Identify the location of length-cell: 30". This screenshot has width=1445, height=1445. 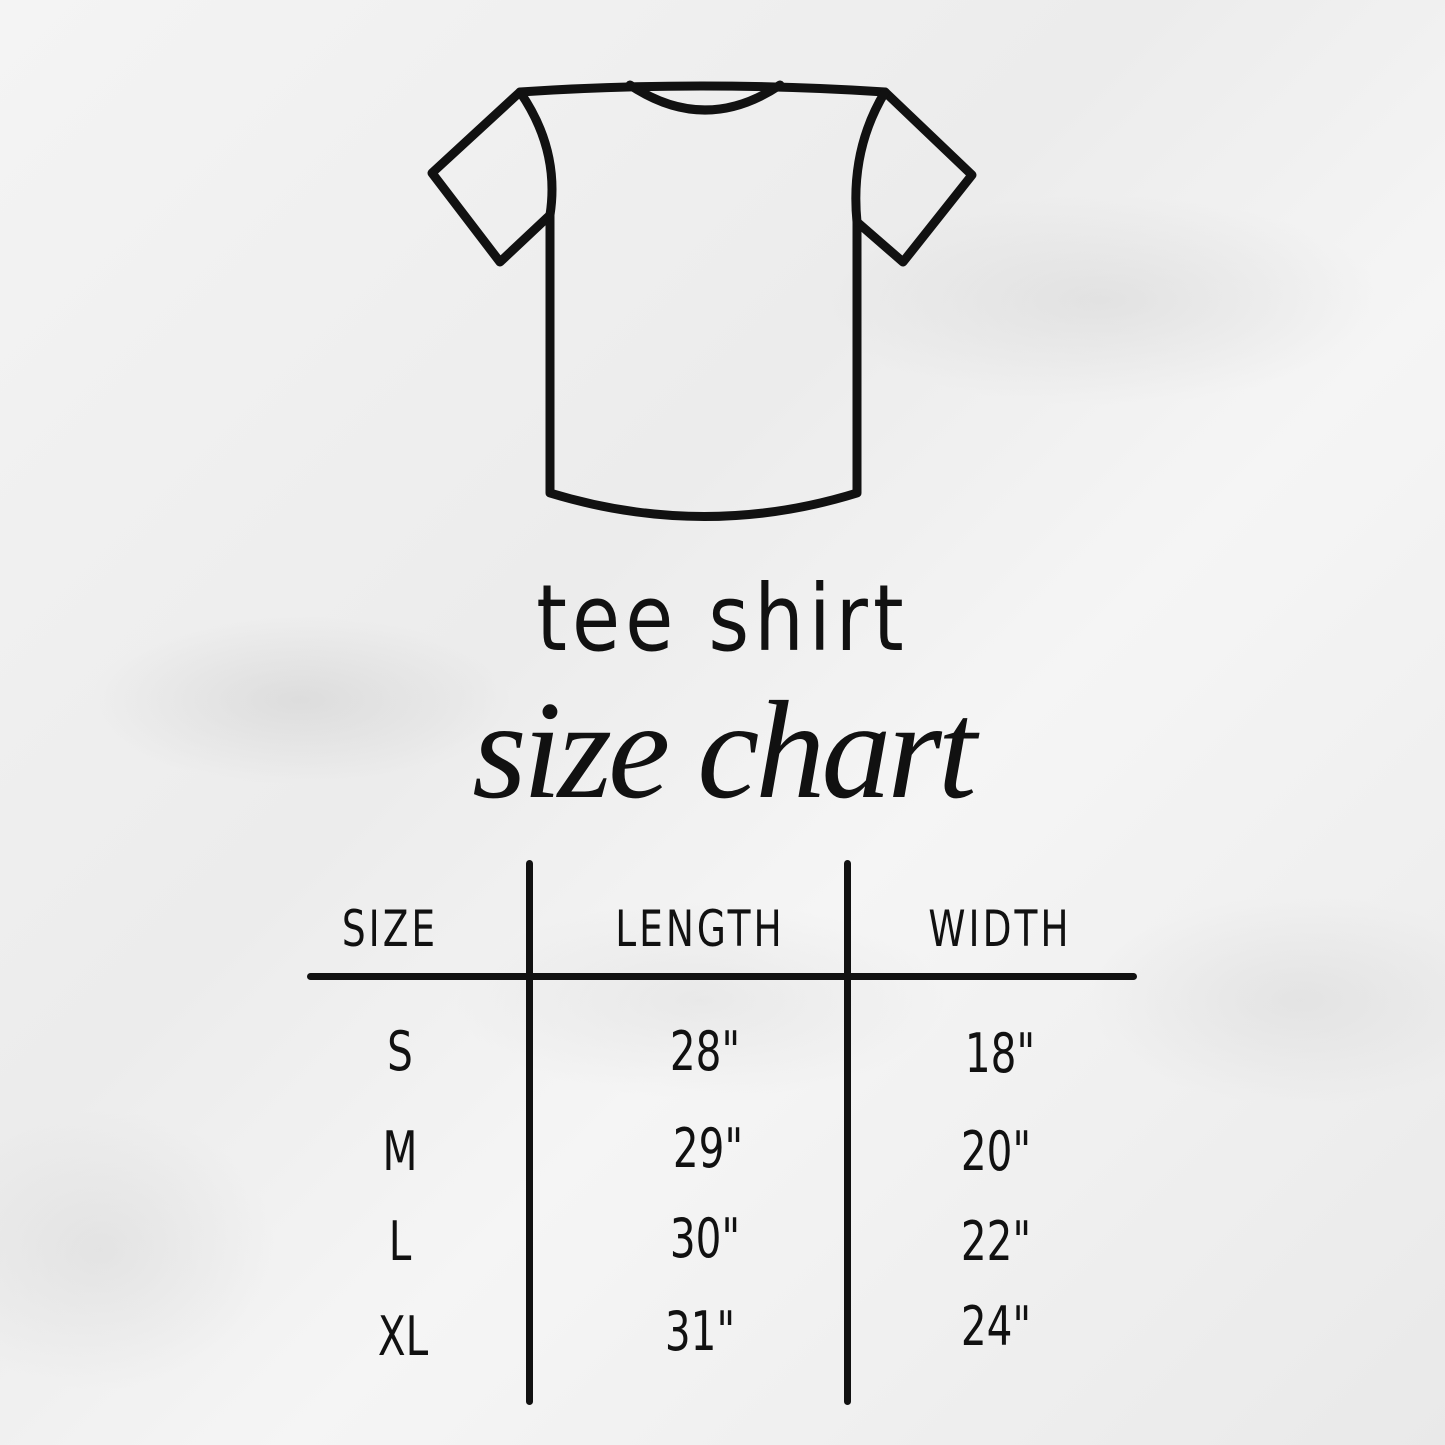
(705, 1238).